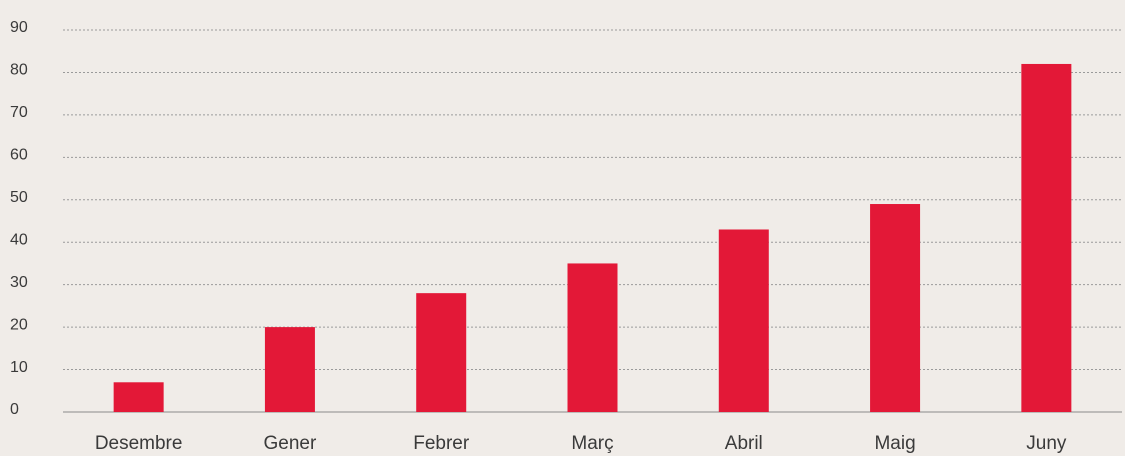  Describe the element at coordinates (19, 27) in the screenshot. I see `y-tick-label: 90` at that location.